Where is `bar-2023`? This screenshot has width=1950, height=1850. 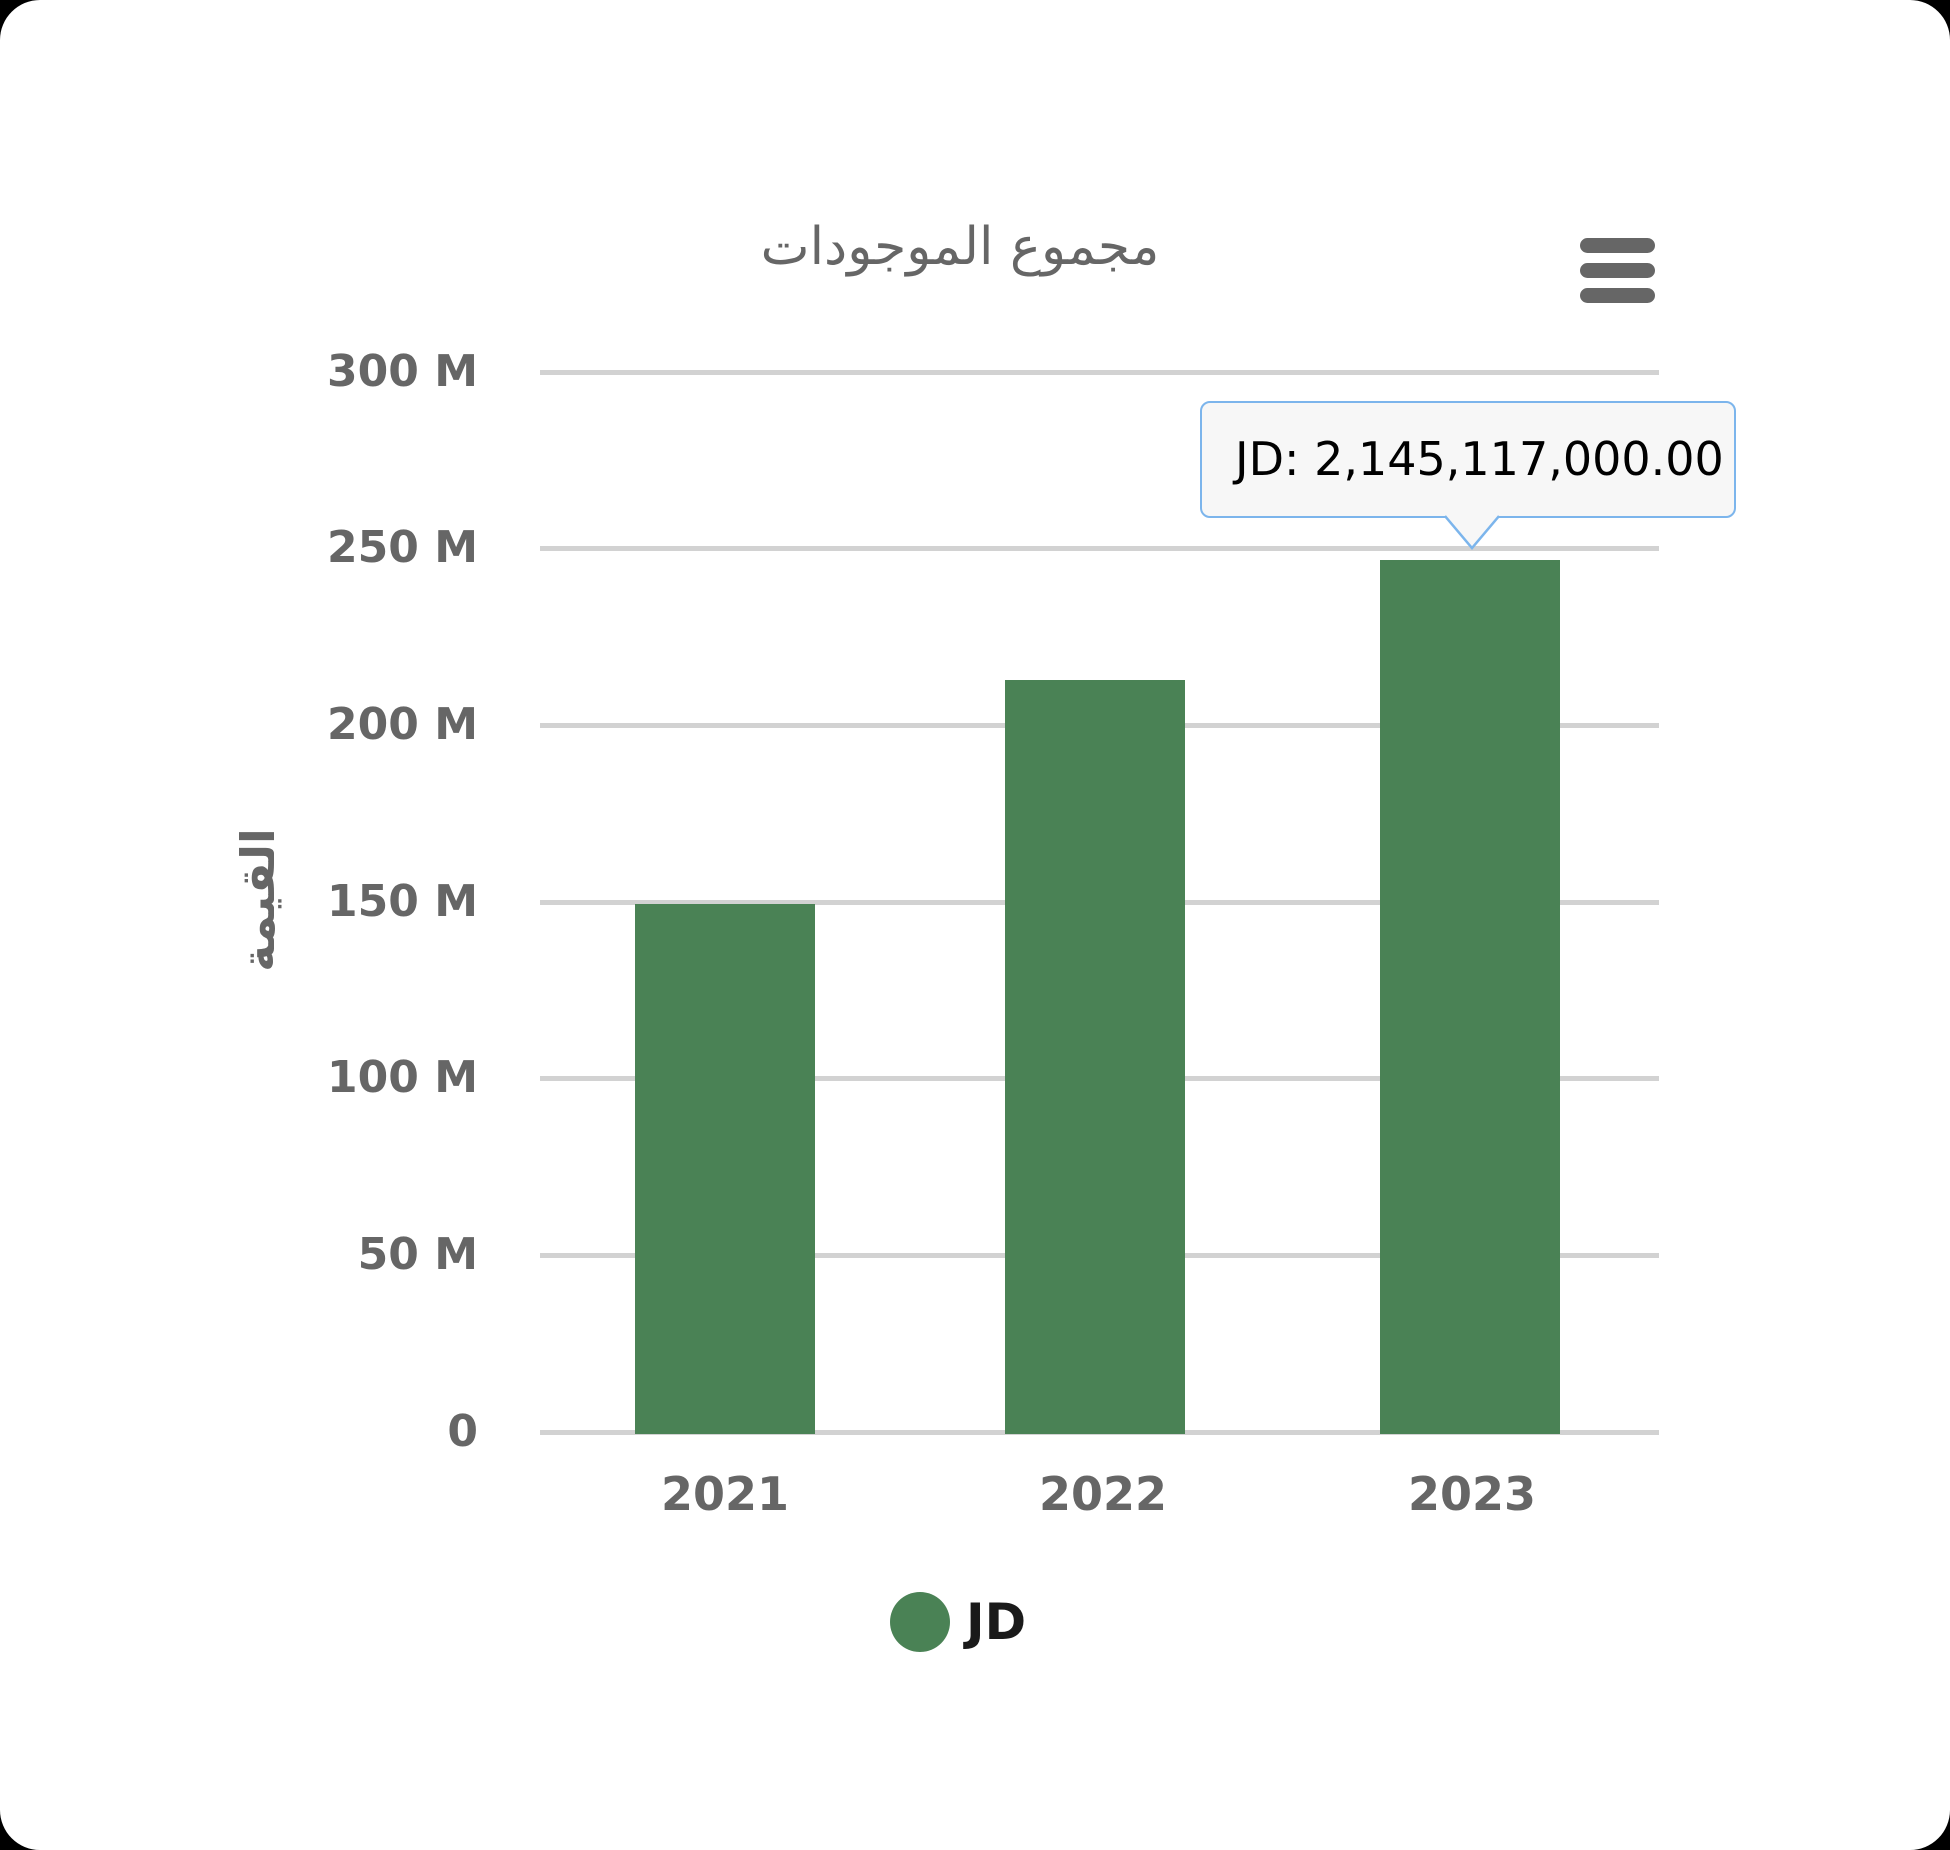
bar-2023 is located at coordinates (1470, 997).